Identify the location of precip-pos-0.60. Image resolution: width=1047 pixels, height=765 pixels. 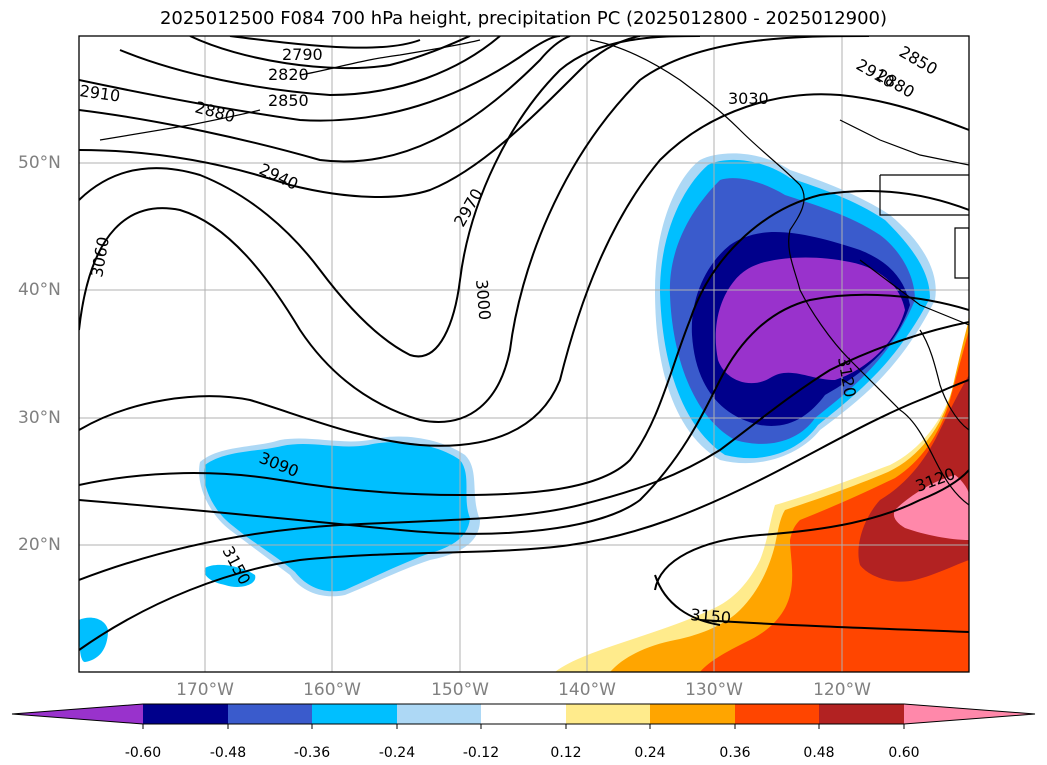
(931, 507).